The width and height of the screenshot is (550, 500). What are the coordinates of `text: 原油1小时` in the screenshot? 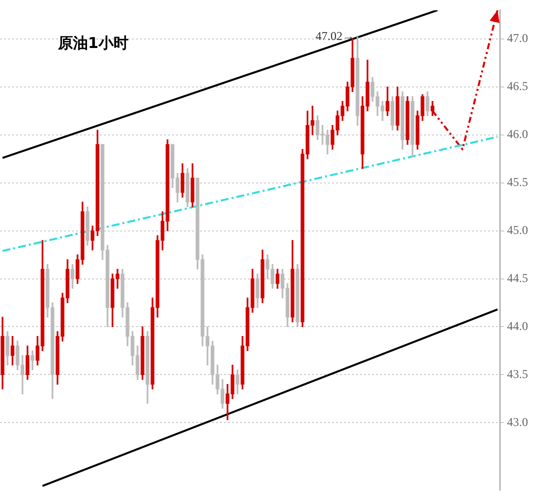 It's located at (93, 43).